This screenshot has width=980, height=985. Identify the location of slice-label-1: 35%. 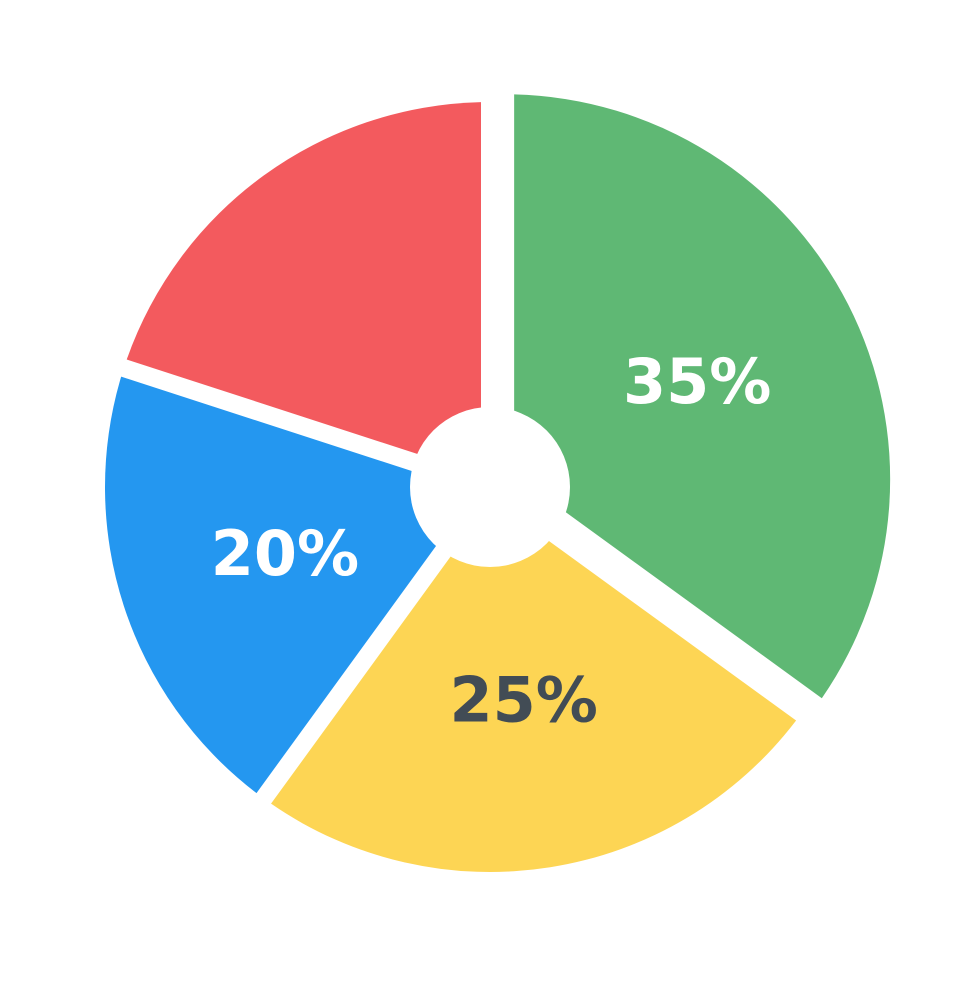
(697, 381).